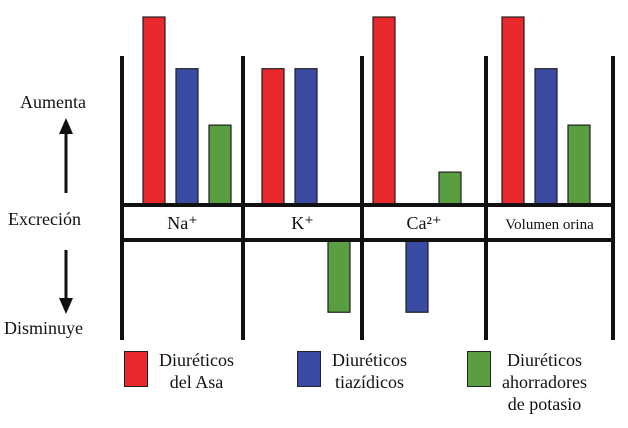 The width and height of the screenshot is (628, 428). Describe the element at coordinates (43, 328) in the screenshot. I see `y-bottom-label: Disminuye` at that location.